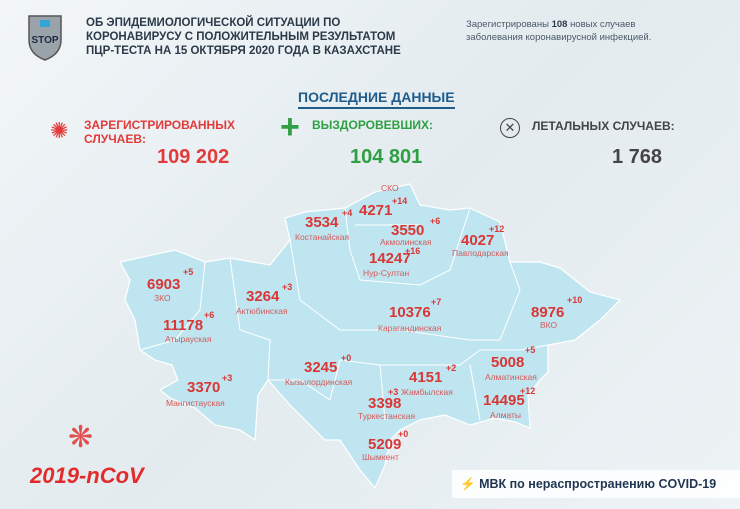 Image resolution: width=740 pixels, height=509 pixels. What do you see at coordinates (400, 201) in the screenshot?
I see `region-delta: +14` at bounding box center [400, 201].